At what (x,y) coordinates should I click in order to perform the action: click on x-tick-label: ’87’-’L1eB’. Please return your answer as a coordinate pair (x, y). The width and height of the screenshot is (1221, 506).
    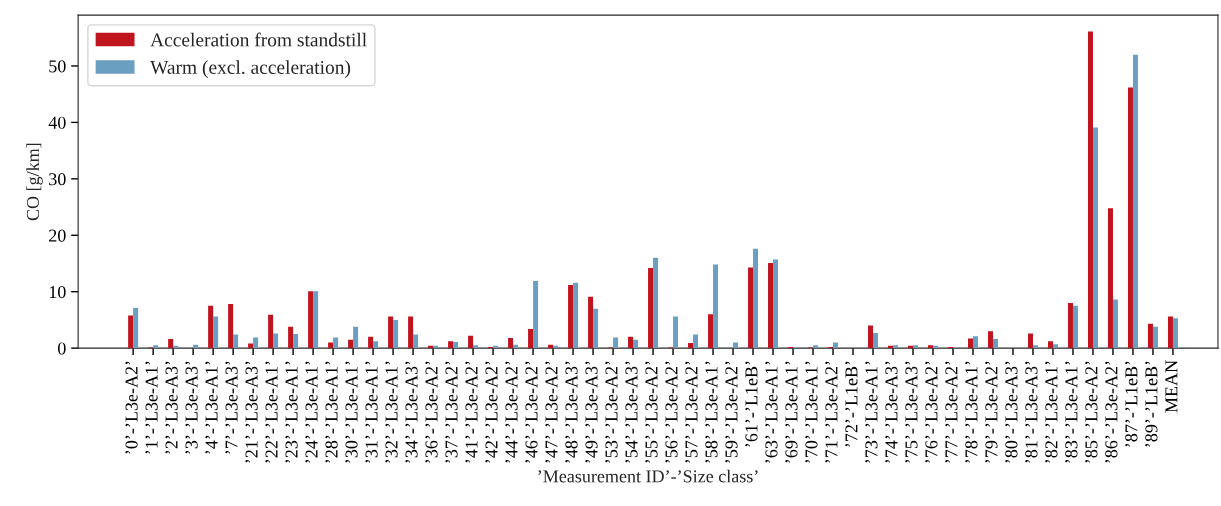
    Looking at the image, I should click on (1131, 404).